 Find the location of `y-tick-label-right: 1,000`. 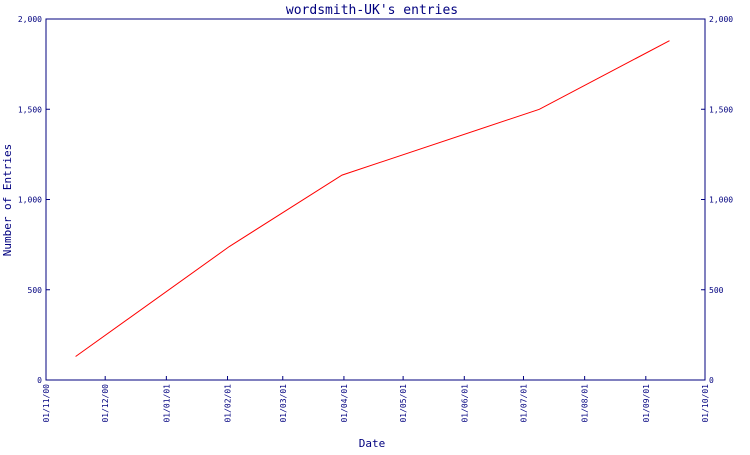

y-tick-label-right: 1,000 is located at coordinates (721, 200).